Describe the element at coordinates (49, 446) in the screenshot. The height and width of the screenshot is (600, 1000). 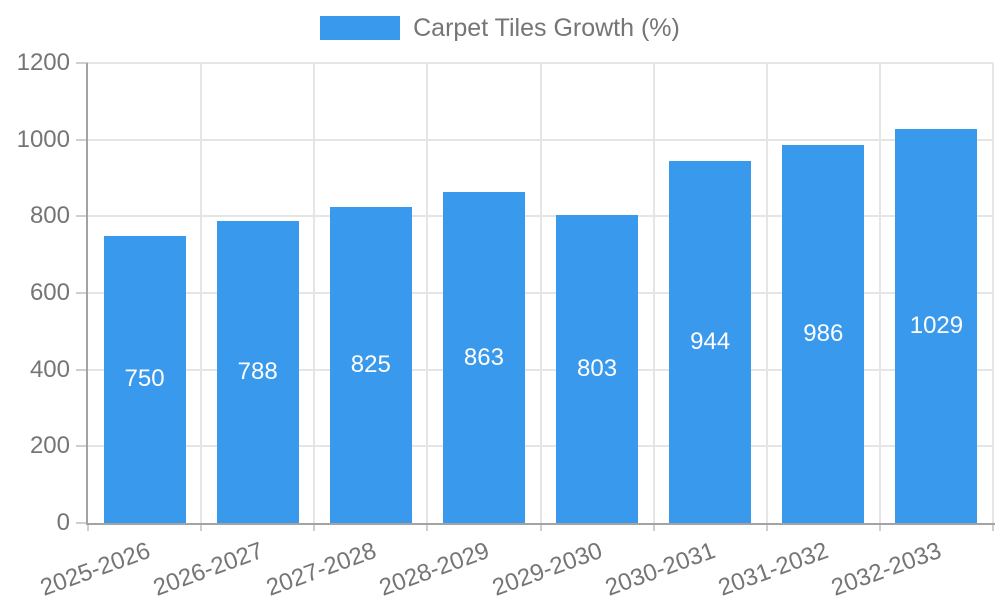
I see `y-tick-label: 200` at that location.